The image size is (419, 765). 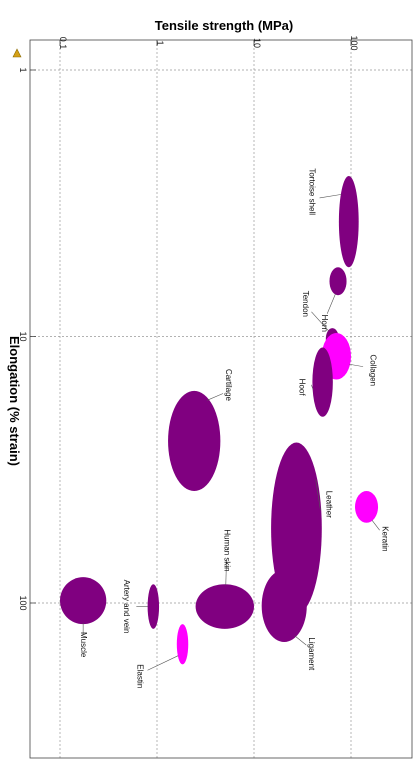 What do you see at coordinates (63, 43) in the screenshot?
I see `tick-label-strength: 0.1` at bounding box center [63, 43].